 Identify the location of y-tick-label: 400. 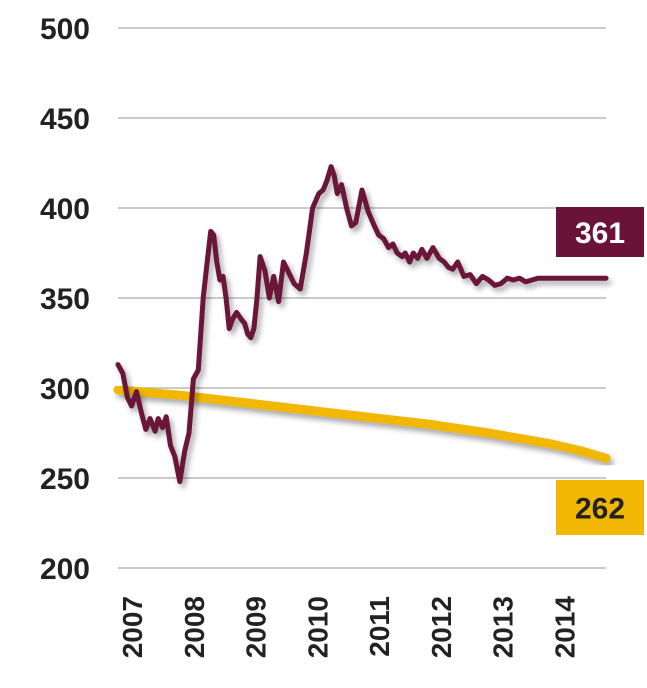
(65, 209).